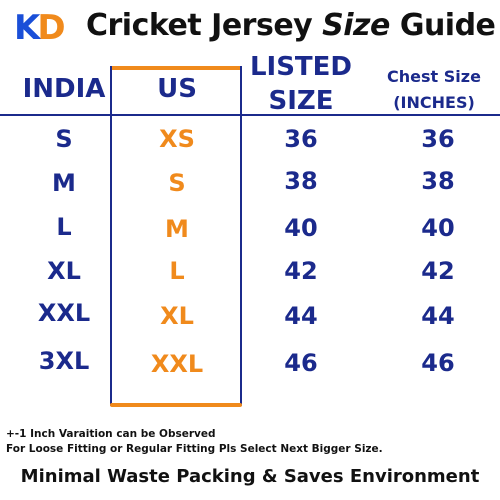 Image resolution: width=500 pixels, height=500 pixels. What do you see at coordinates (250, 115) in the screenshot?
I see `header-divider` at bounding box center [250, 115].